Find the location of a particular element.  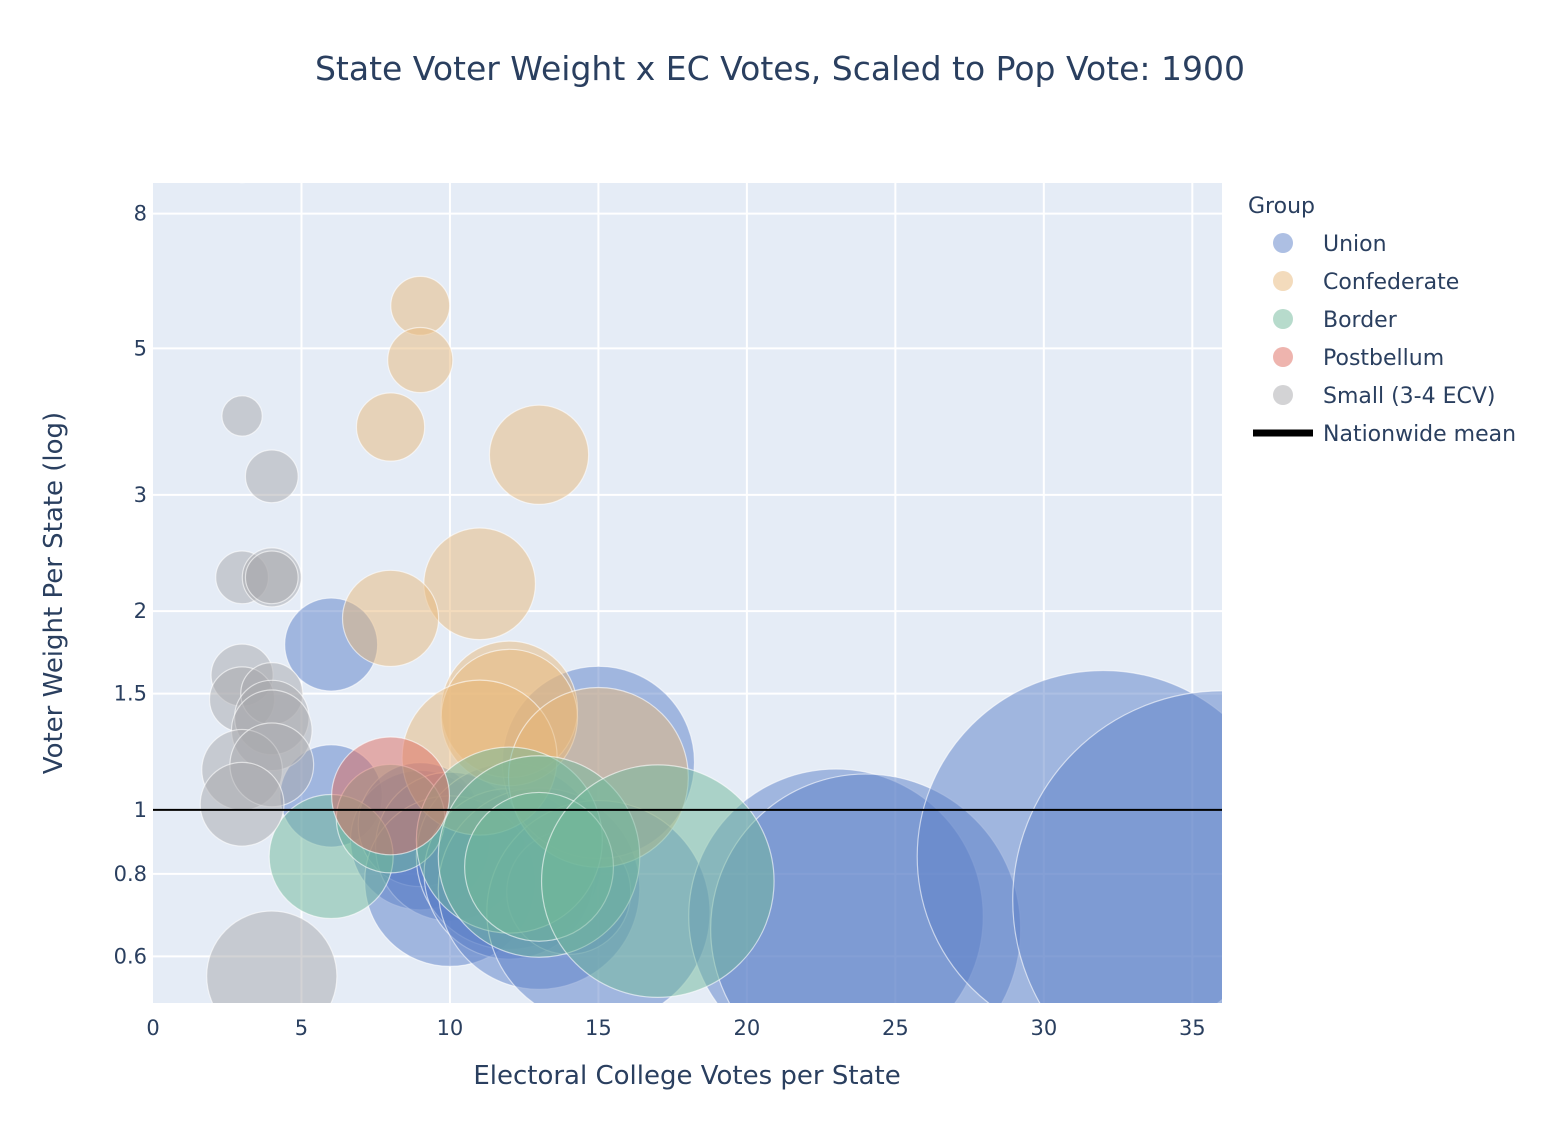

y-tick-label: 2 is located at coordinates (140, 611).